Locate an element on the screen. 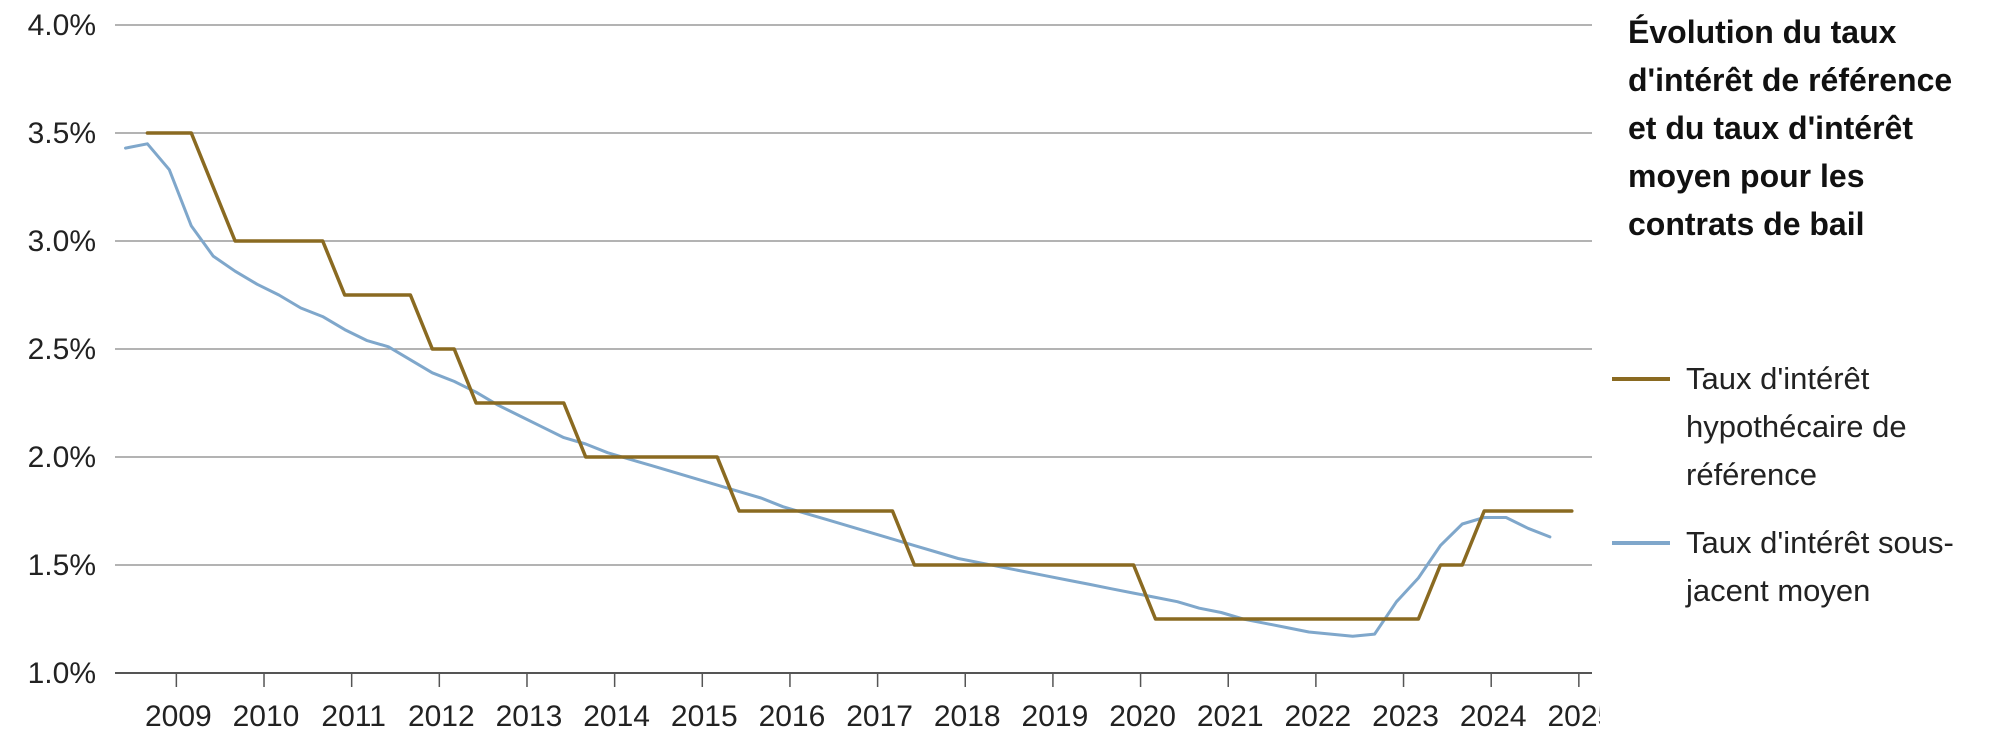  x-tick-label: 2022 is located at coordinates (1318, 716).